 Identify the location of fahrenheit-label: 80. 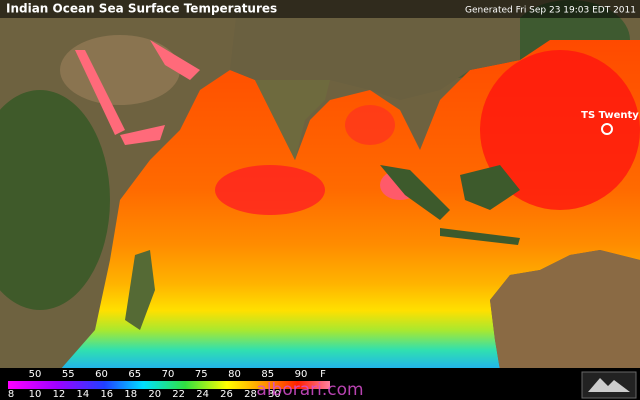
(234, 374).